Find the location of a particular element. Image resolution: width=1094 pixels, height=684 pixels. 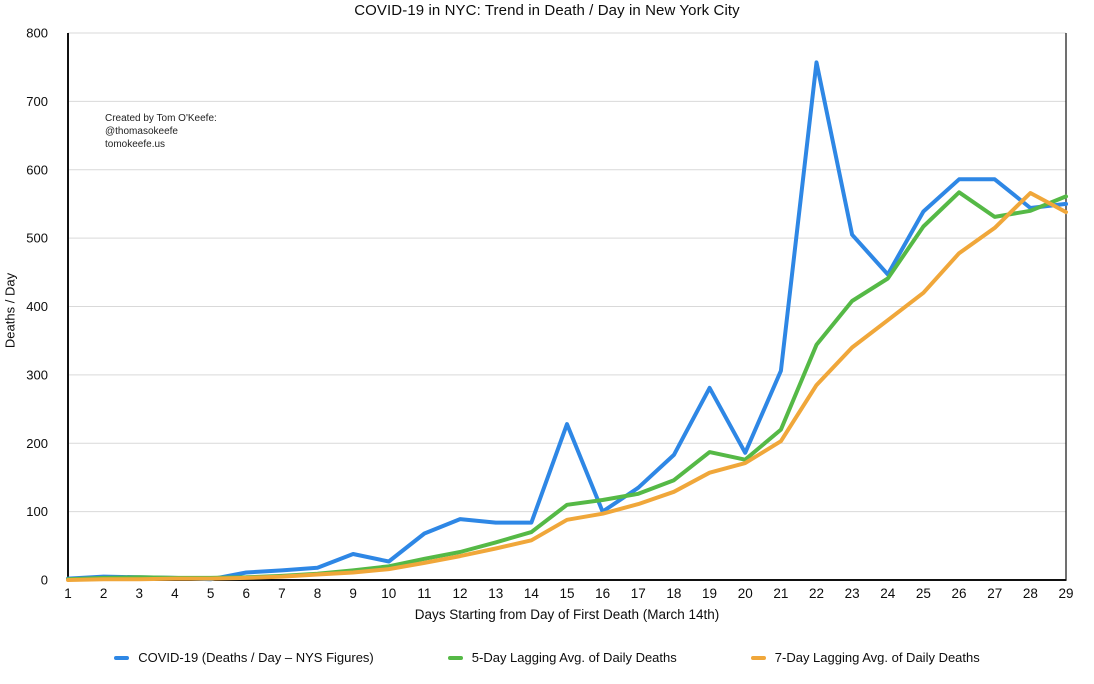

x-tick-label-20: 20 is located at coordinates (745, 593).